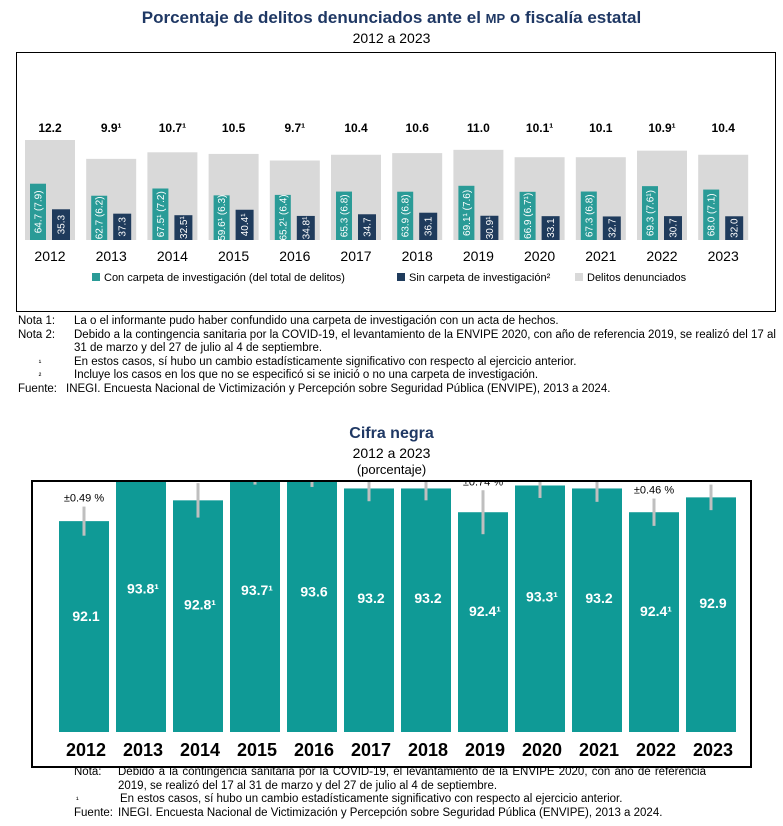 Image resolution: width=783 pixels, height=826 pixels. I want to click on sin-label: 32.7, so click(612, 228).